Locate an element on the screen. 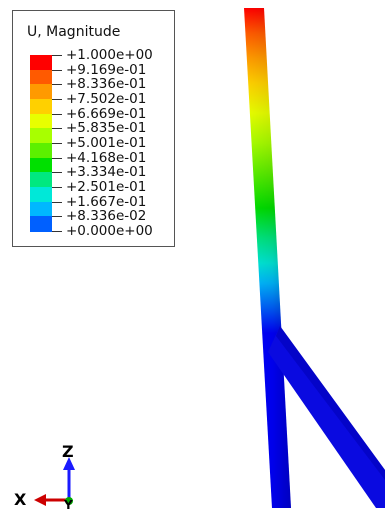  triad-arrows-icon is located at coordinates (54, 481).